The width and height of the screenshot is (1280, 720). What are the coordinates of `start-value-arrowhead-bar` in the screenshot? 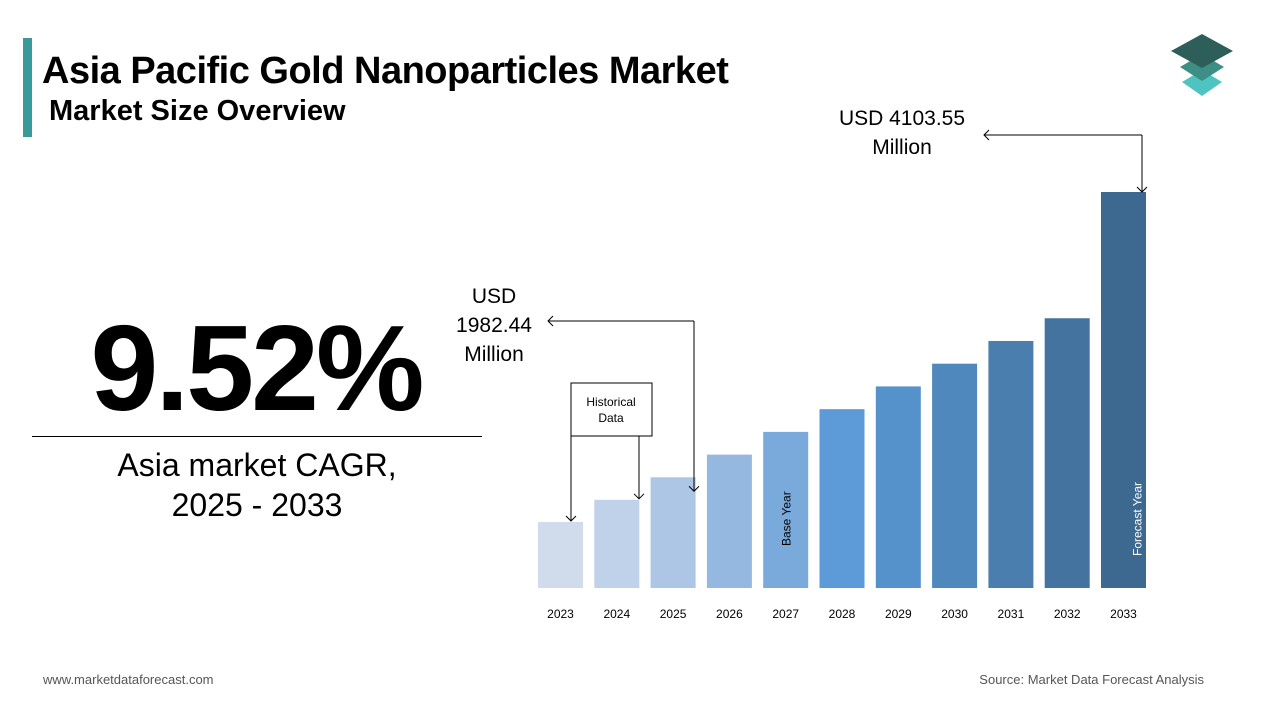 It's located at (694, 488).